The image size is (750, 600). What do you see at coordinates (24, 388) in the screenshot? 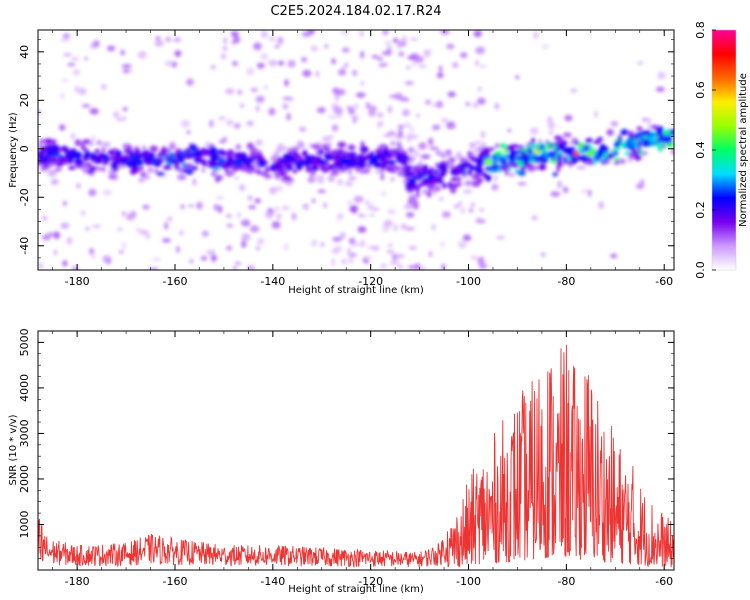
I see `y-tick-label: 4000` at bounding box center [24, 388].